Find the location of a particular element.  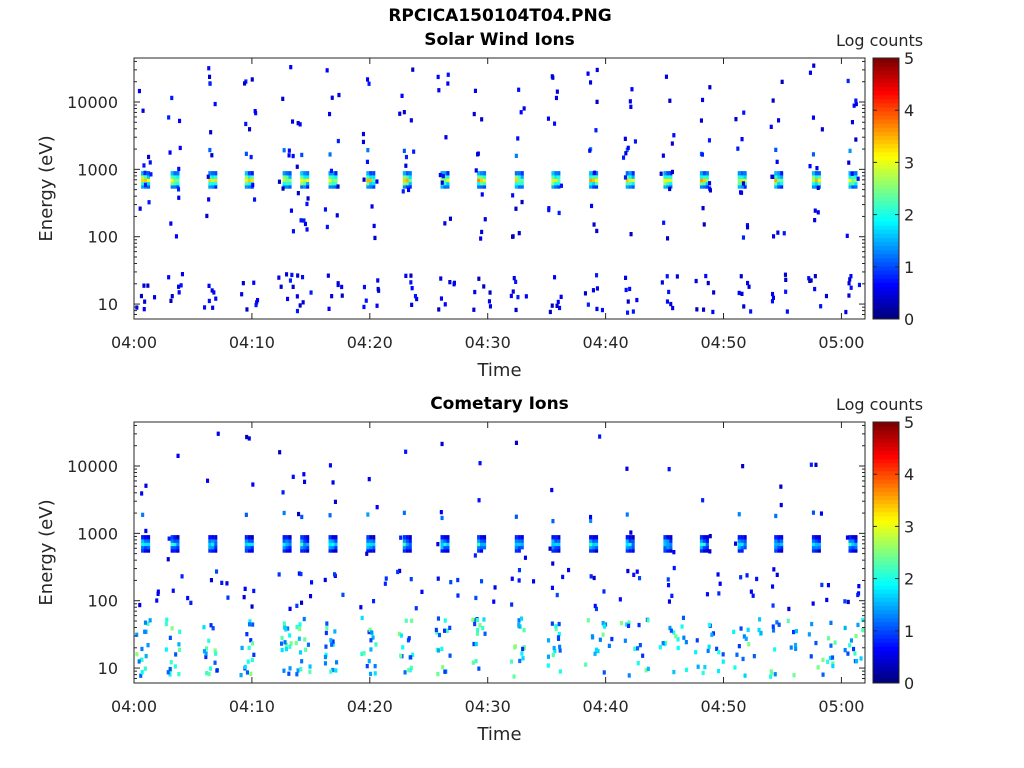

y-tick-label: 100 is located at coordinates (102, 601).